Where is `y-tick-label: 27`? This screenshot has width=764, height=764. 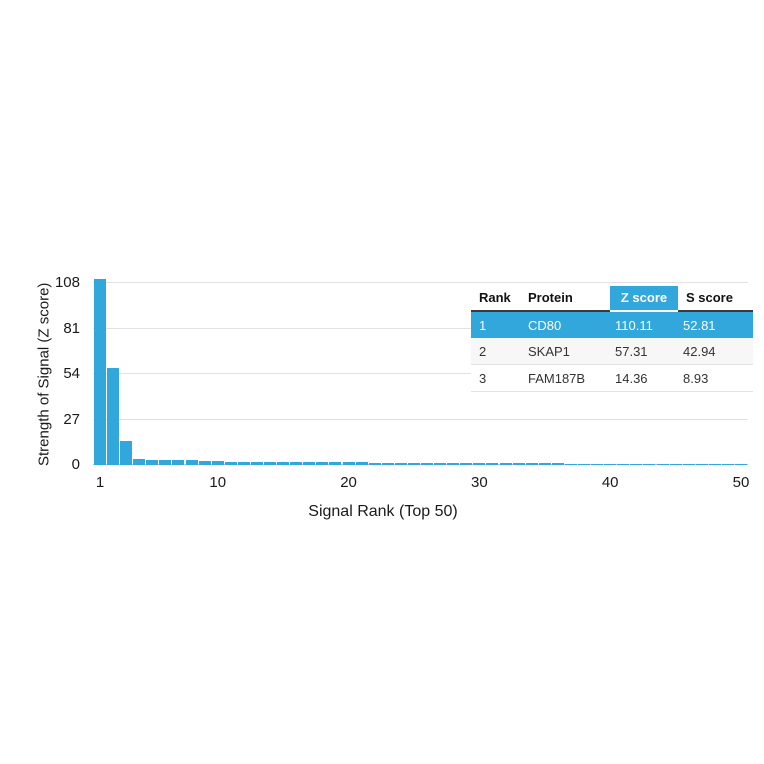 y-tick-label: 27 is located at coordinates (71, 419).